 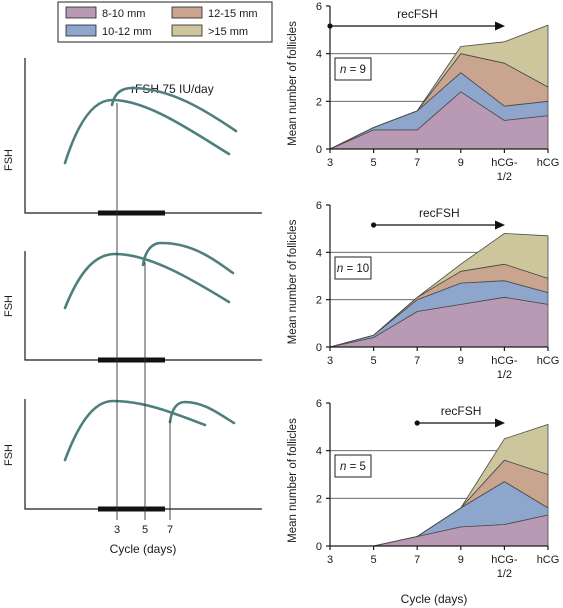 I want to click on legend-label: 10-12 mm, so click(x=127, y=32).